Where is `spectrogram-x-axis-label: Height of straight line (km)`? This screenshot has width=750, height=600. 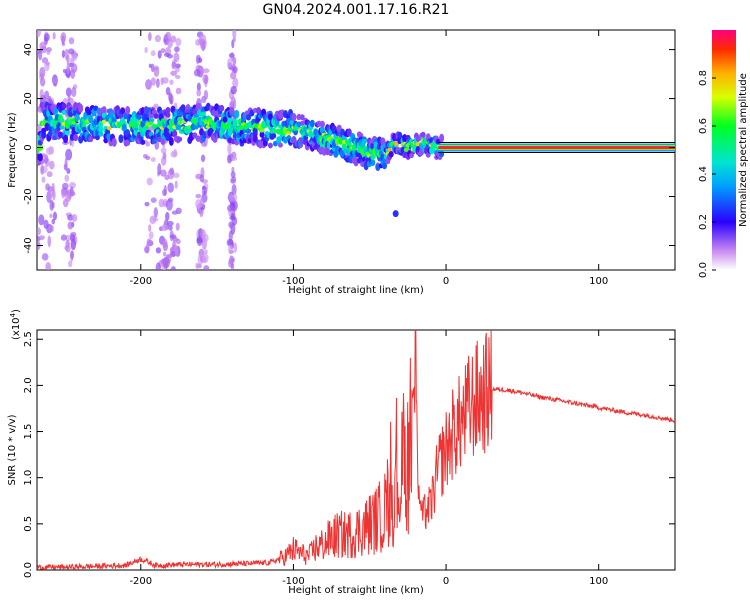 spectrogram-x-axis-label: Height of straight line (km) is located at coordinates (356, 290).